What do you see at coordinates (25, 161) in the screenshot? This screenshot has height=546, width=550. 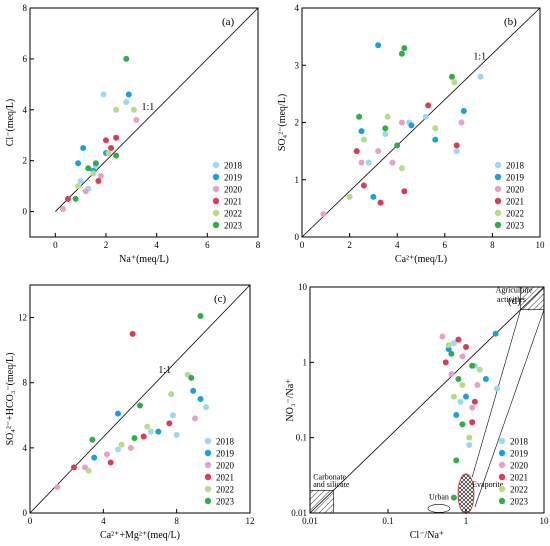 I see `y-tick-label: 2` at bounding box center [25, 161].